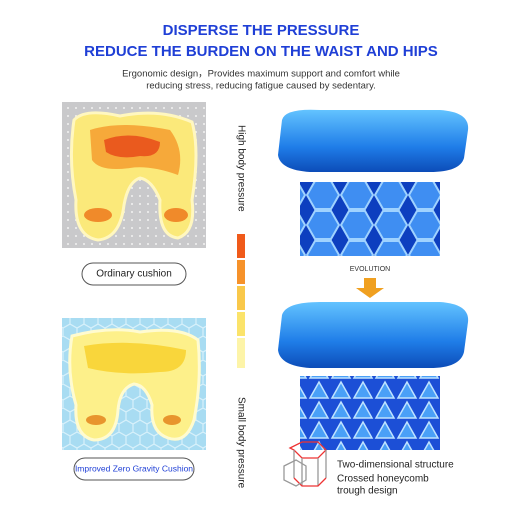 The height and width of the screenshot is (522, 522). I want to click on evolution-label: EVOLUTION, so click(370, 269).